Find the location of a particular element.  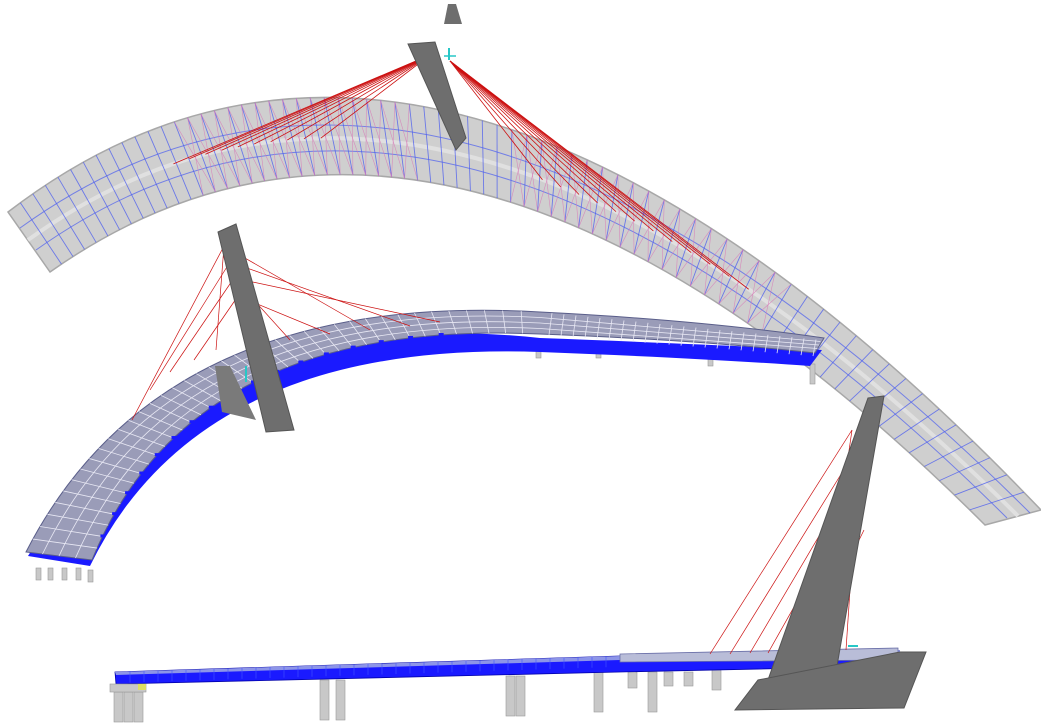

elev-piers is located at coordinates (417, 696).